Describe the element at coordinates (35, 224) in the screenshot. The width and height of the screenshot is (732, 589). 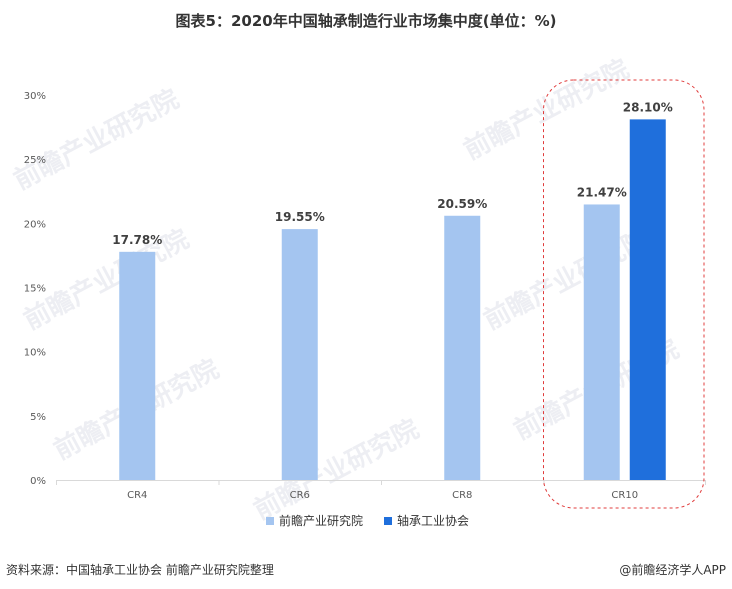
I see `y-tick-label: 20%` at that location.